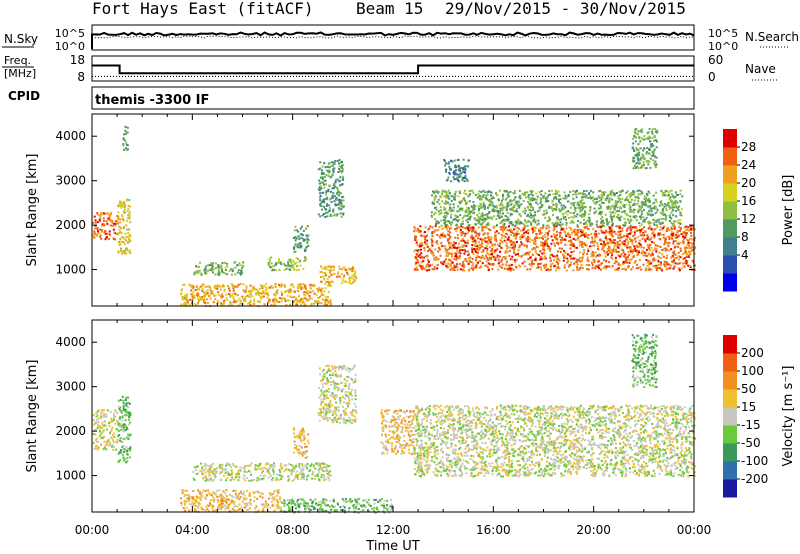 This screenshot has width=800, height=554. Describe the element at coordinates (389, 9) in the screenshot. I see `beam-label: Beam 15` at that location.